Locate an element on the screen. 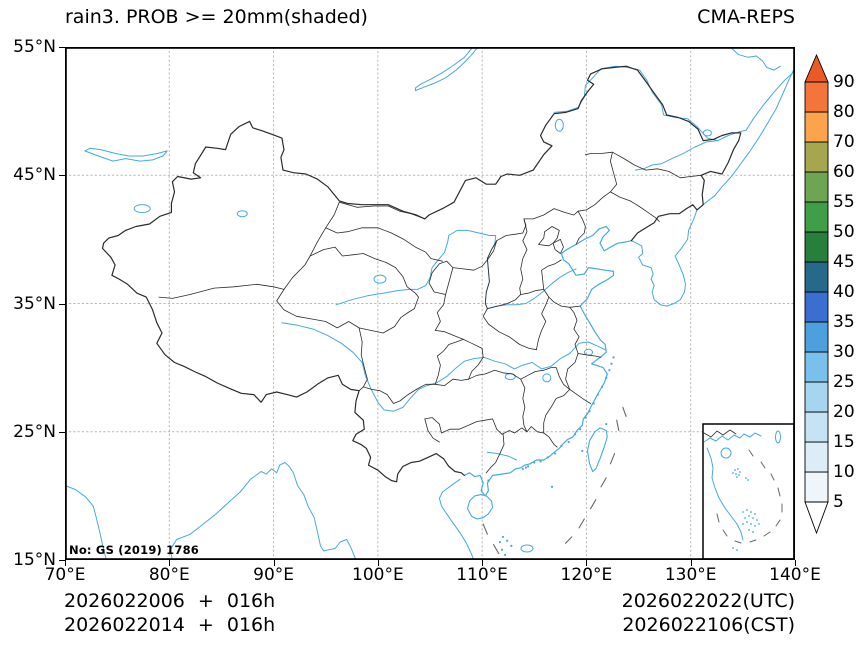  colorbar-tick-label: 45 is located at coordinates (844, 262).